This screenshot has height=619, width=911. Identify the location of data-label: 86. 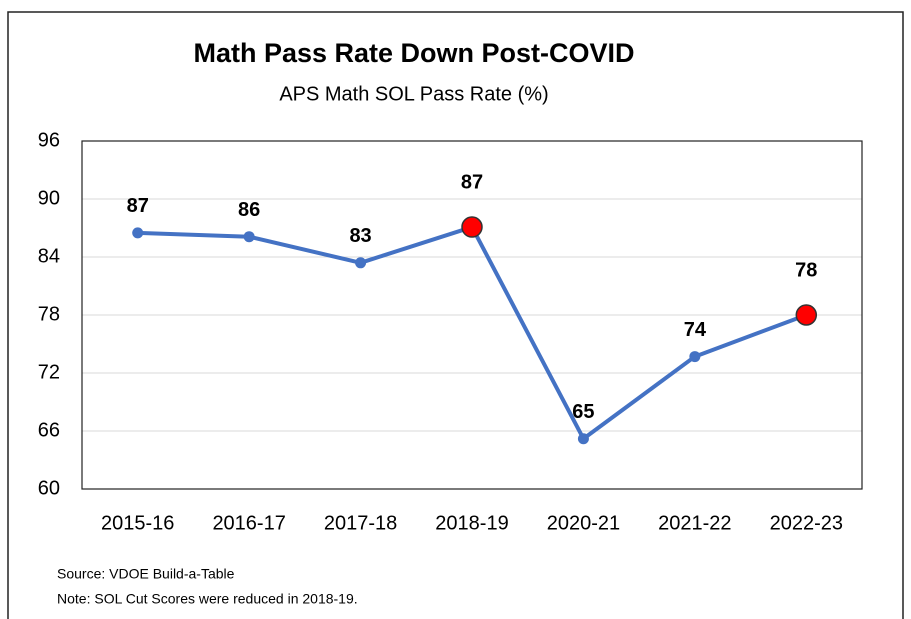
(249, 210).